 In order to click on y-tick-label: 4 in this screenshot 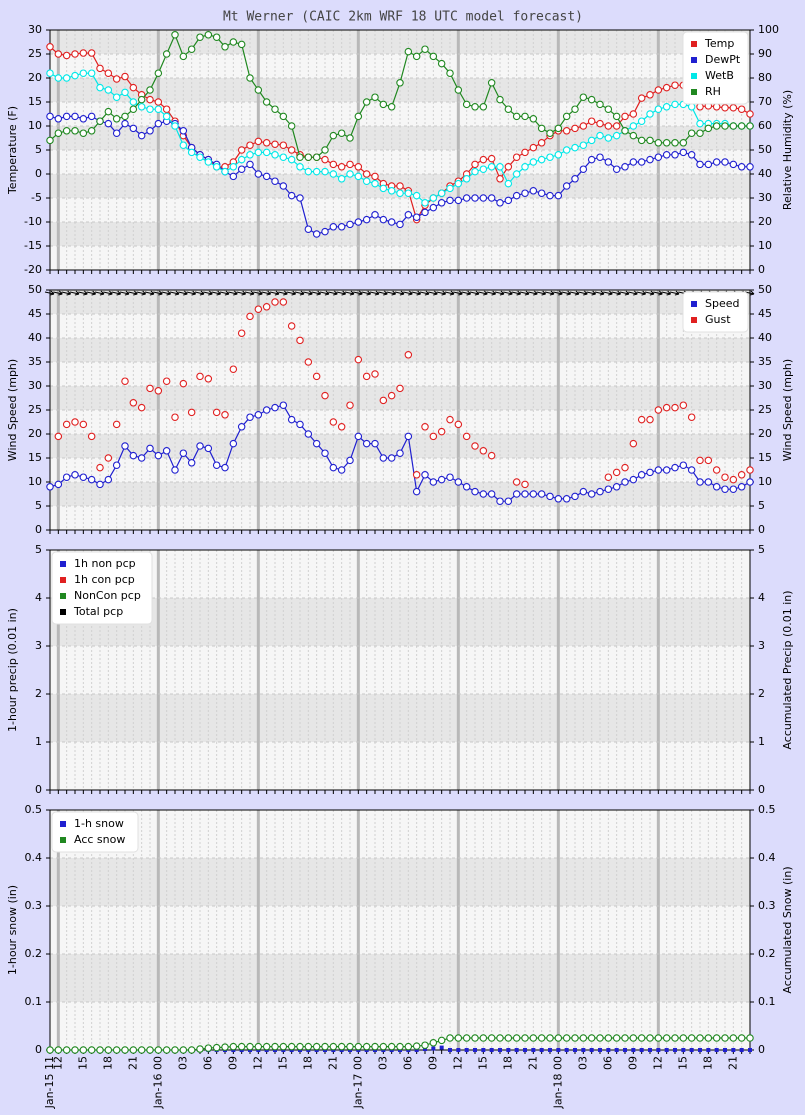, I will do `click(38, 597)`.